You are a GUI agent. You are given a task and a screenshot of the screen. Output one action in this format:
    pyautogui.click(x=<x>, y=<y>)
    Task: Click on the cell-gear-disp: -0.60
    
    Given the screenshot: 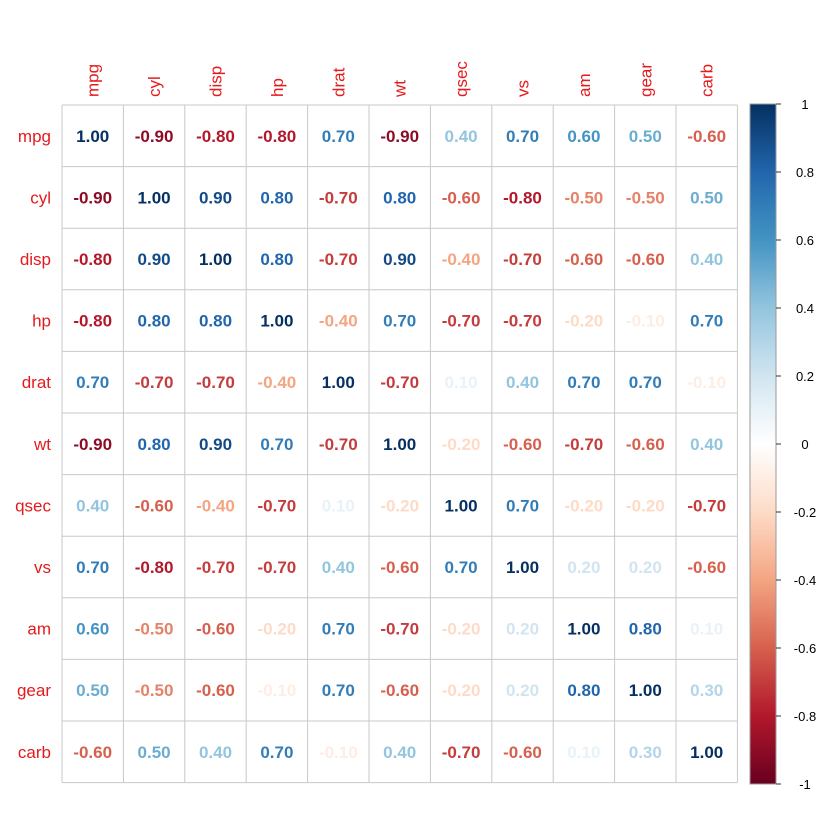 What is the action you would take?
    pyautogui.click(x=215, y=690)
    